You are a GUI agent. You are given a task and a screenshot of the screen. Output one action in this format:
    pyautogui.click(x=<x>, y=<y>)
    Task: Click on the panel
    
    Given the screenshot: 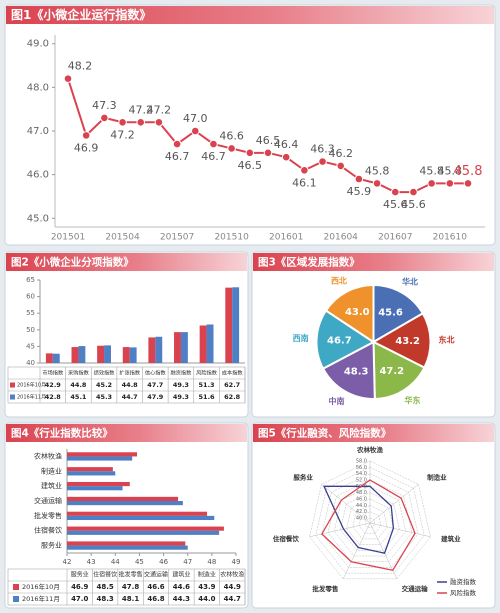 What is the action you would take?
    pyautogui.click(x=373, y=515)
    